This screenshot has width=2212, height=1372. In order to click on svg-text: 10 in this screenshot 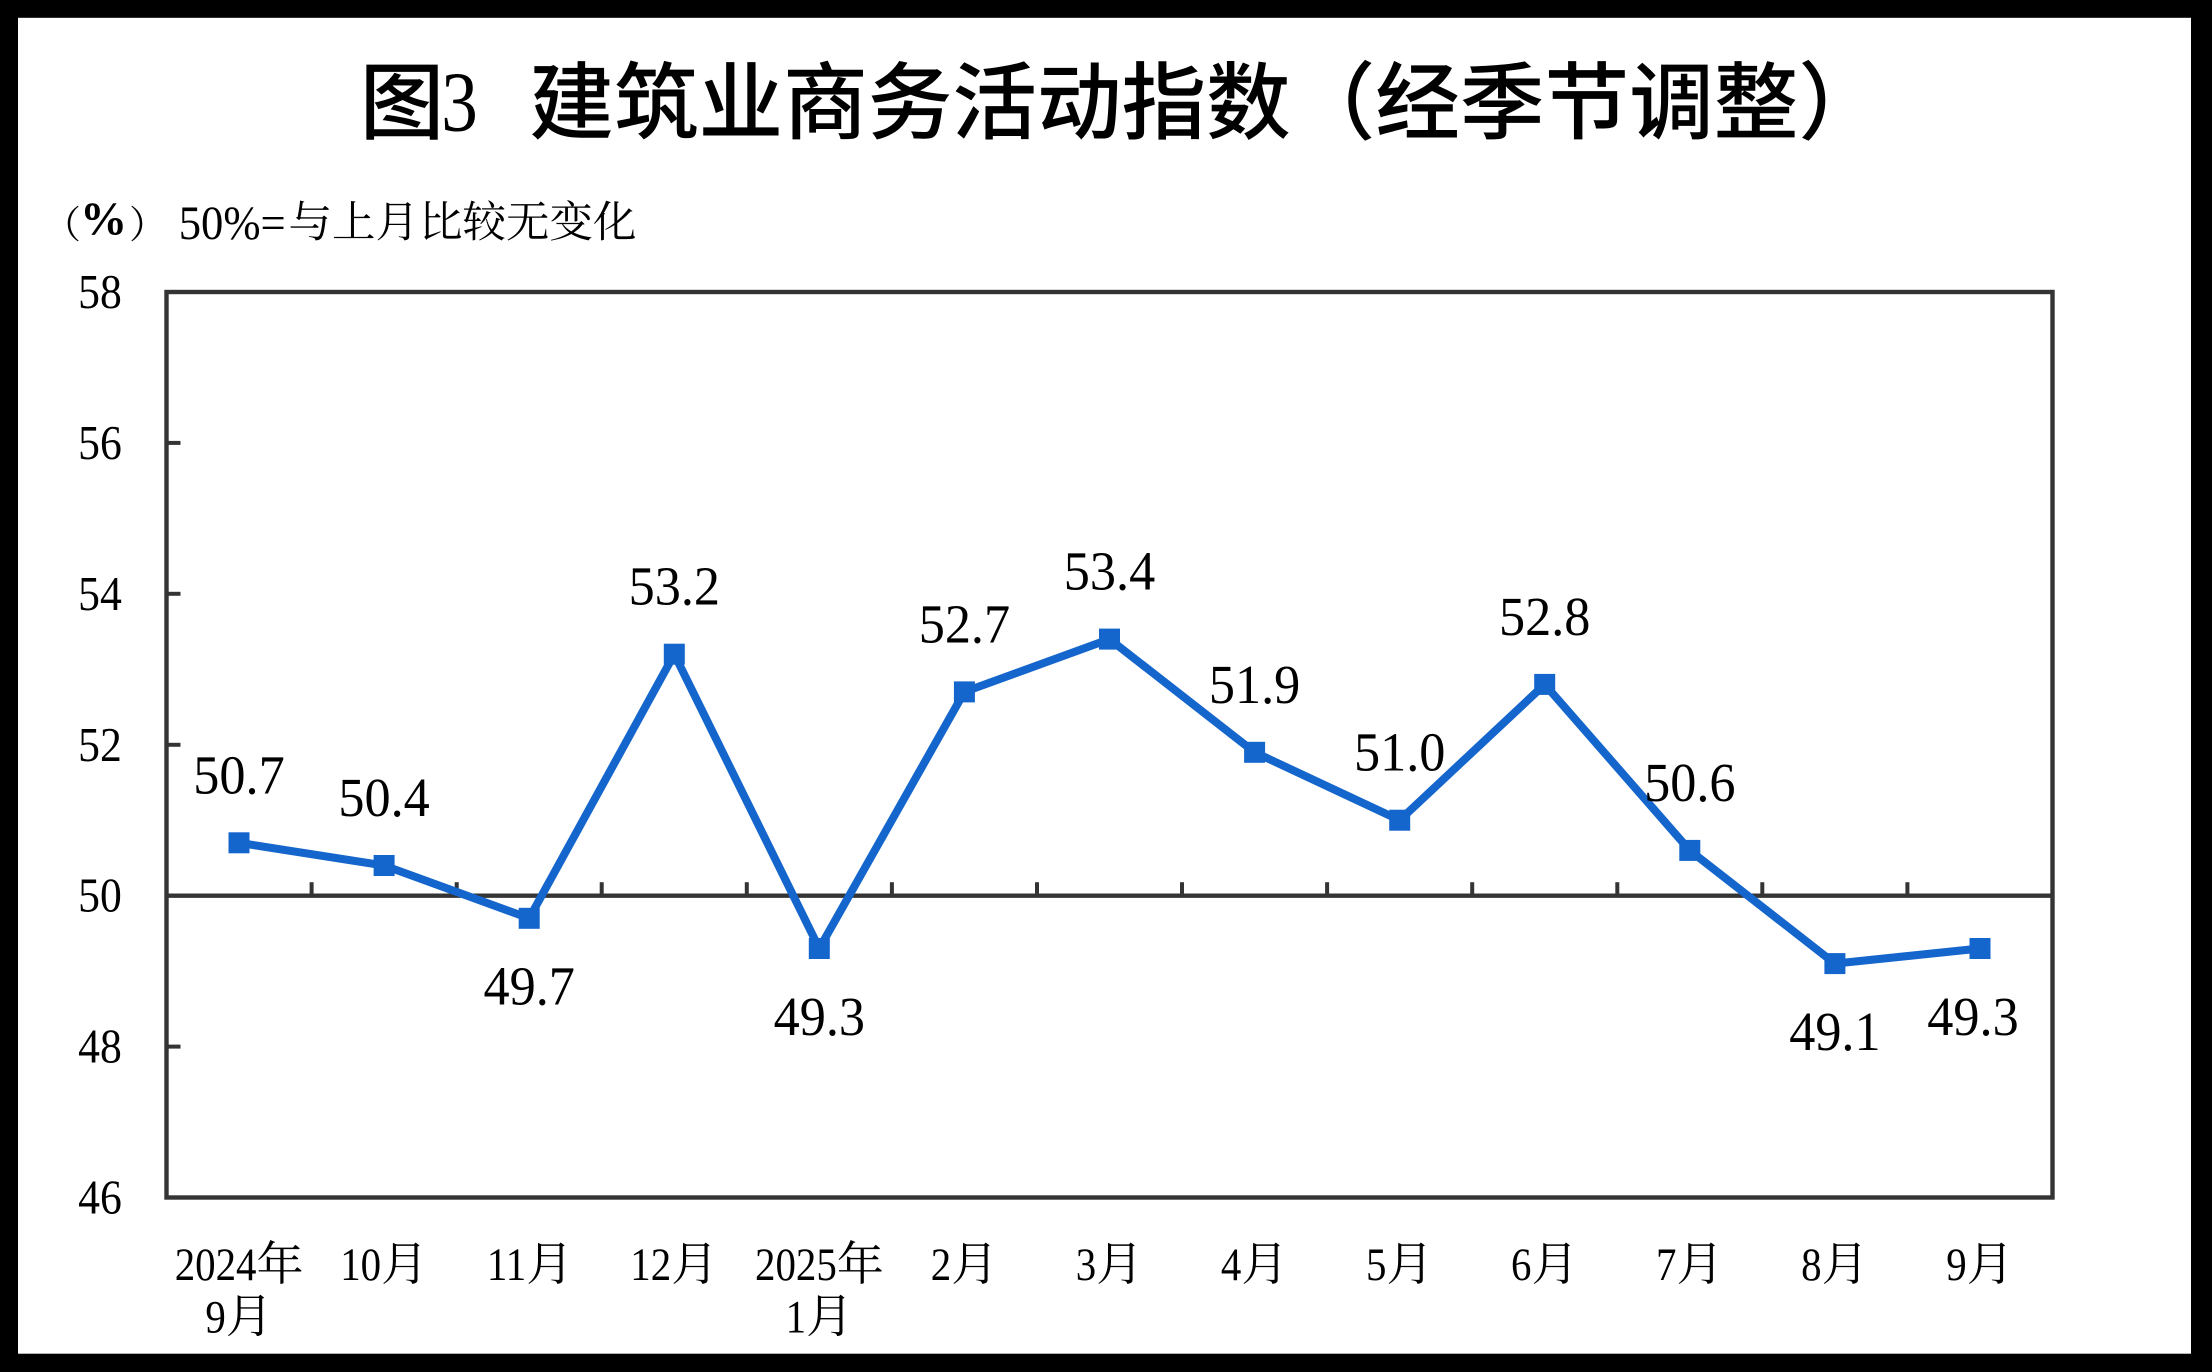, I will do `click(360, 1265)`.